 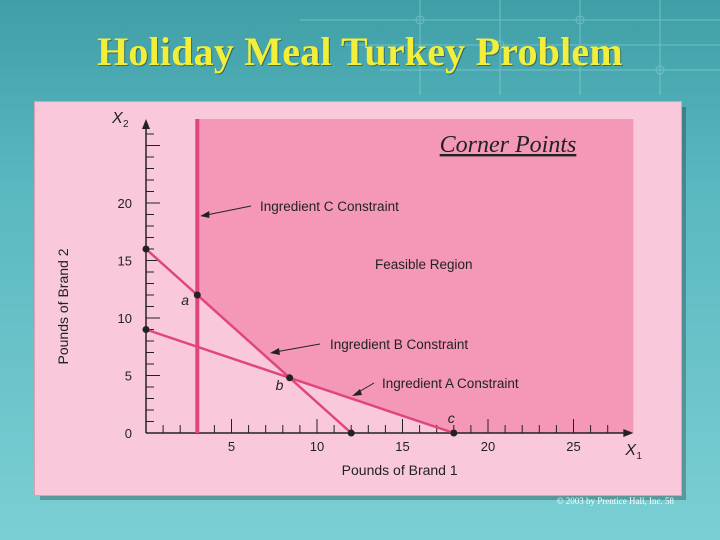 What do you see at coordinates (297, 348) in the screenshot?
I see `ingredient-b-leader` at bounding box center [297, 348].